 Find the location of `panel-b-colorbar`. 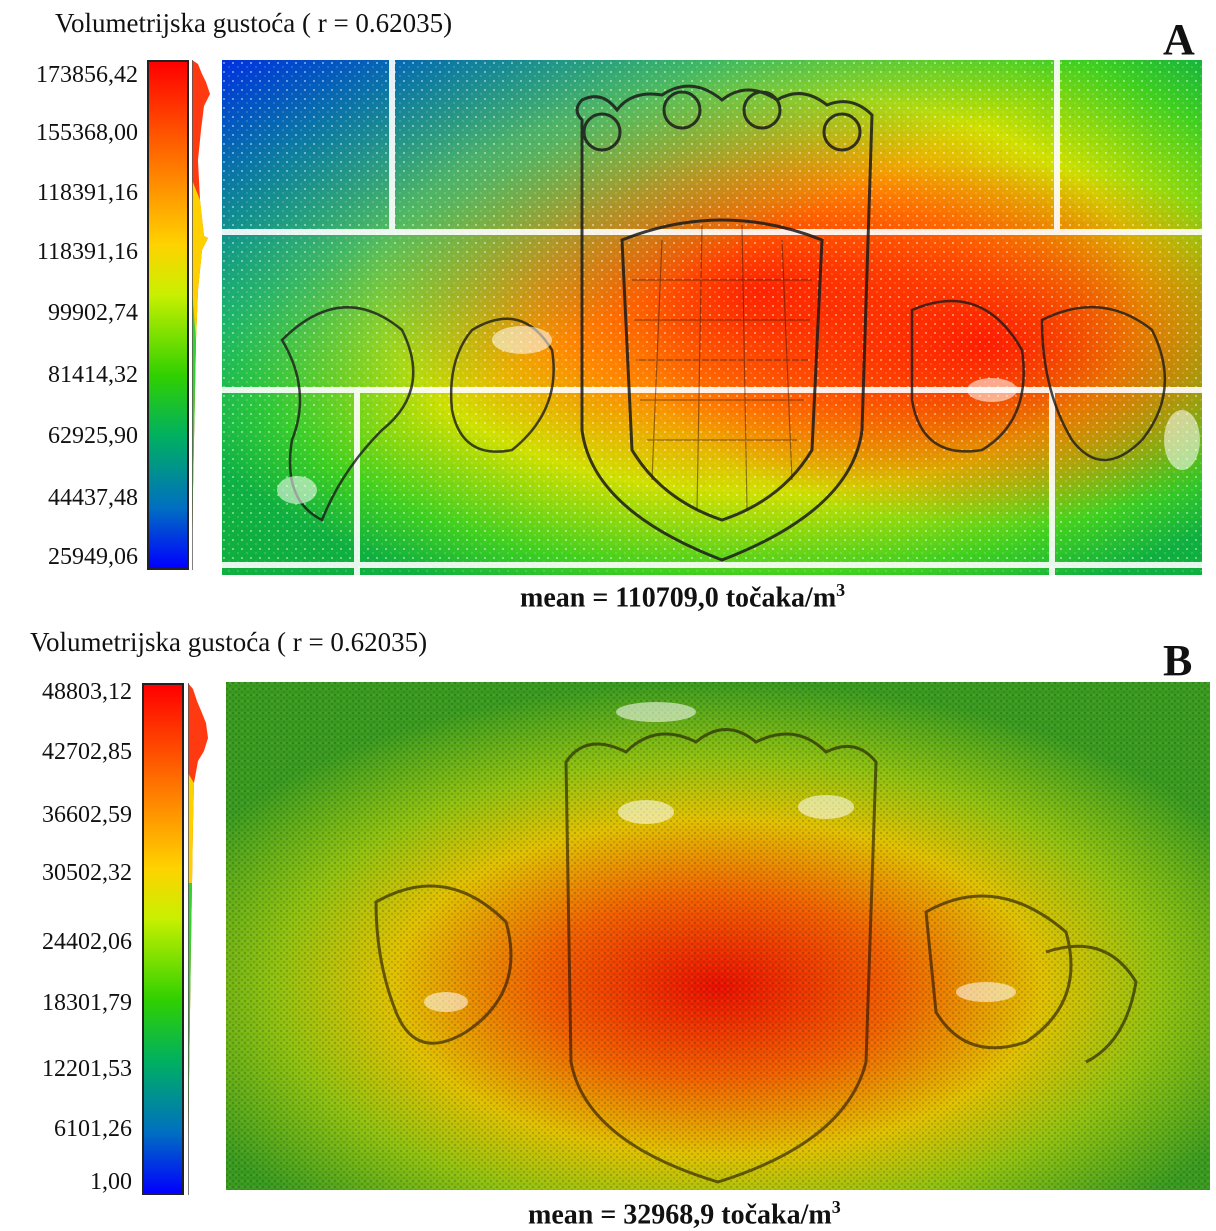

panel-b-colorbar is located at coordinates (163, 939).